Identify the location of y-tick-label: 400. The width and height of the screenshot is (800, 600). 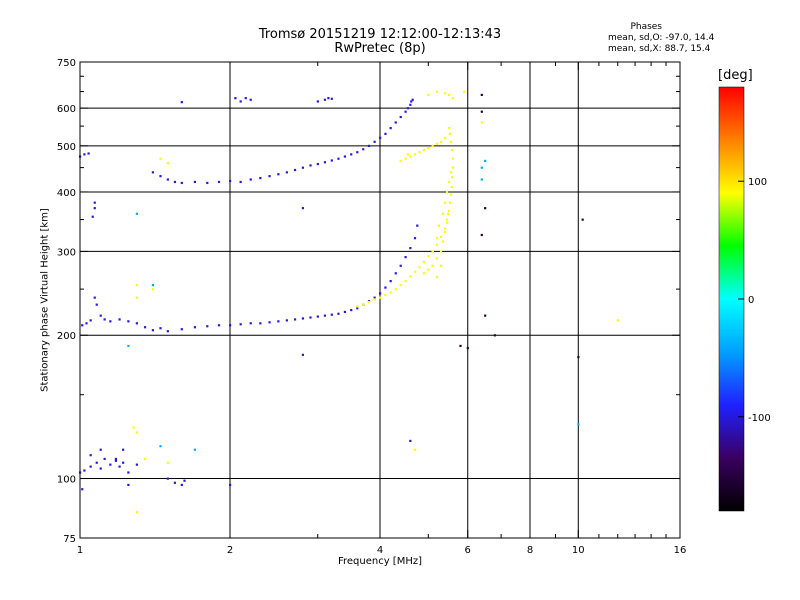
(66, 193).